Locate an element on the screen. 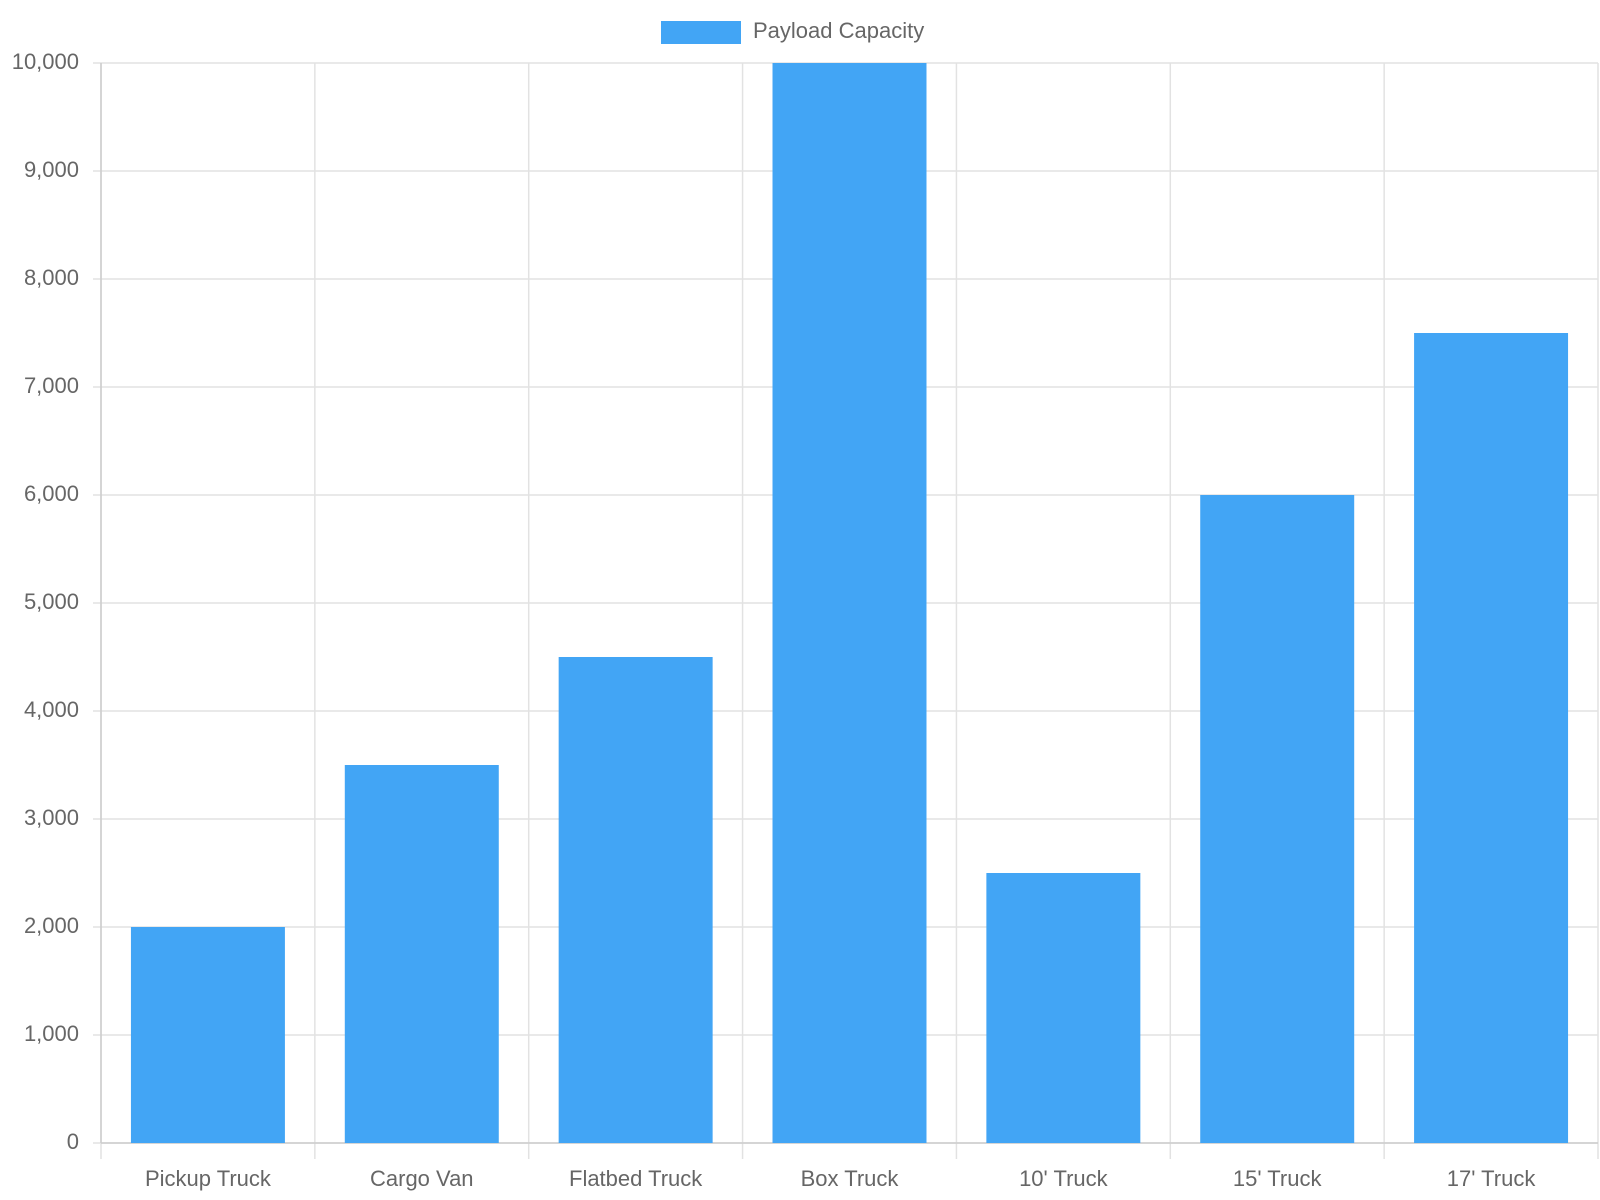 The width and height of the screenshot is (1600, 1200). y-tick-label: 4,000 is located at coordinates (51, 709).